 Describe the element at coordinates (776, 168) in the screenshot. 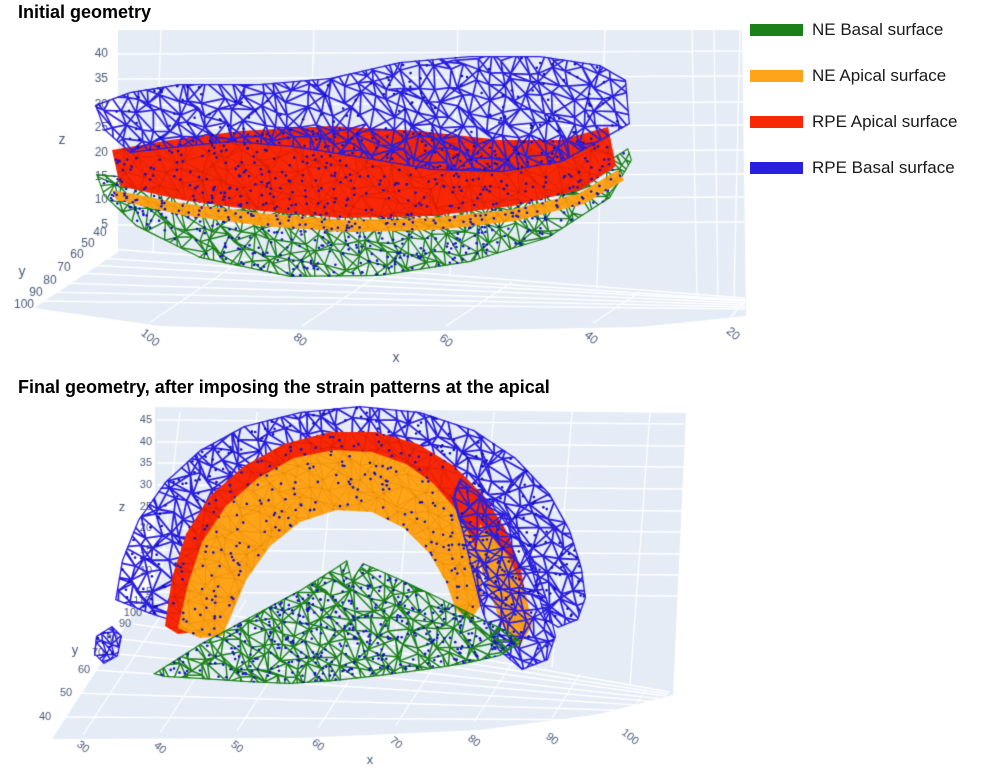

I see `legend-swatch-rpe-basal` at that location.